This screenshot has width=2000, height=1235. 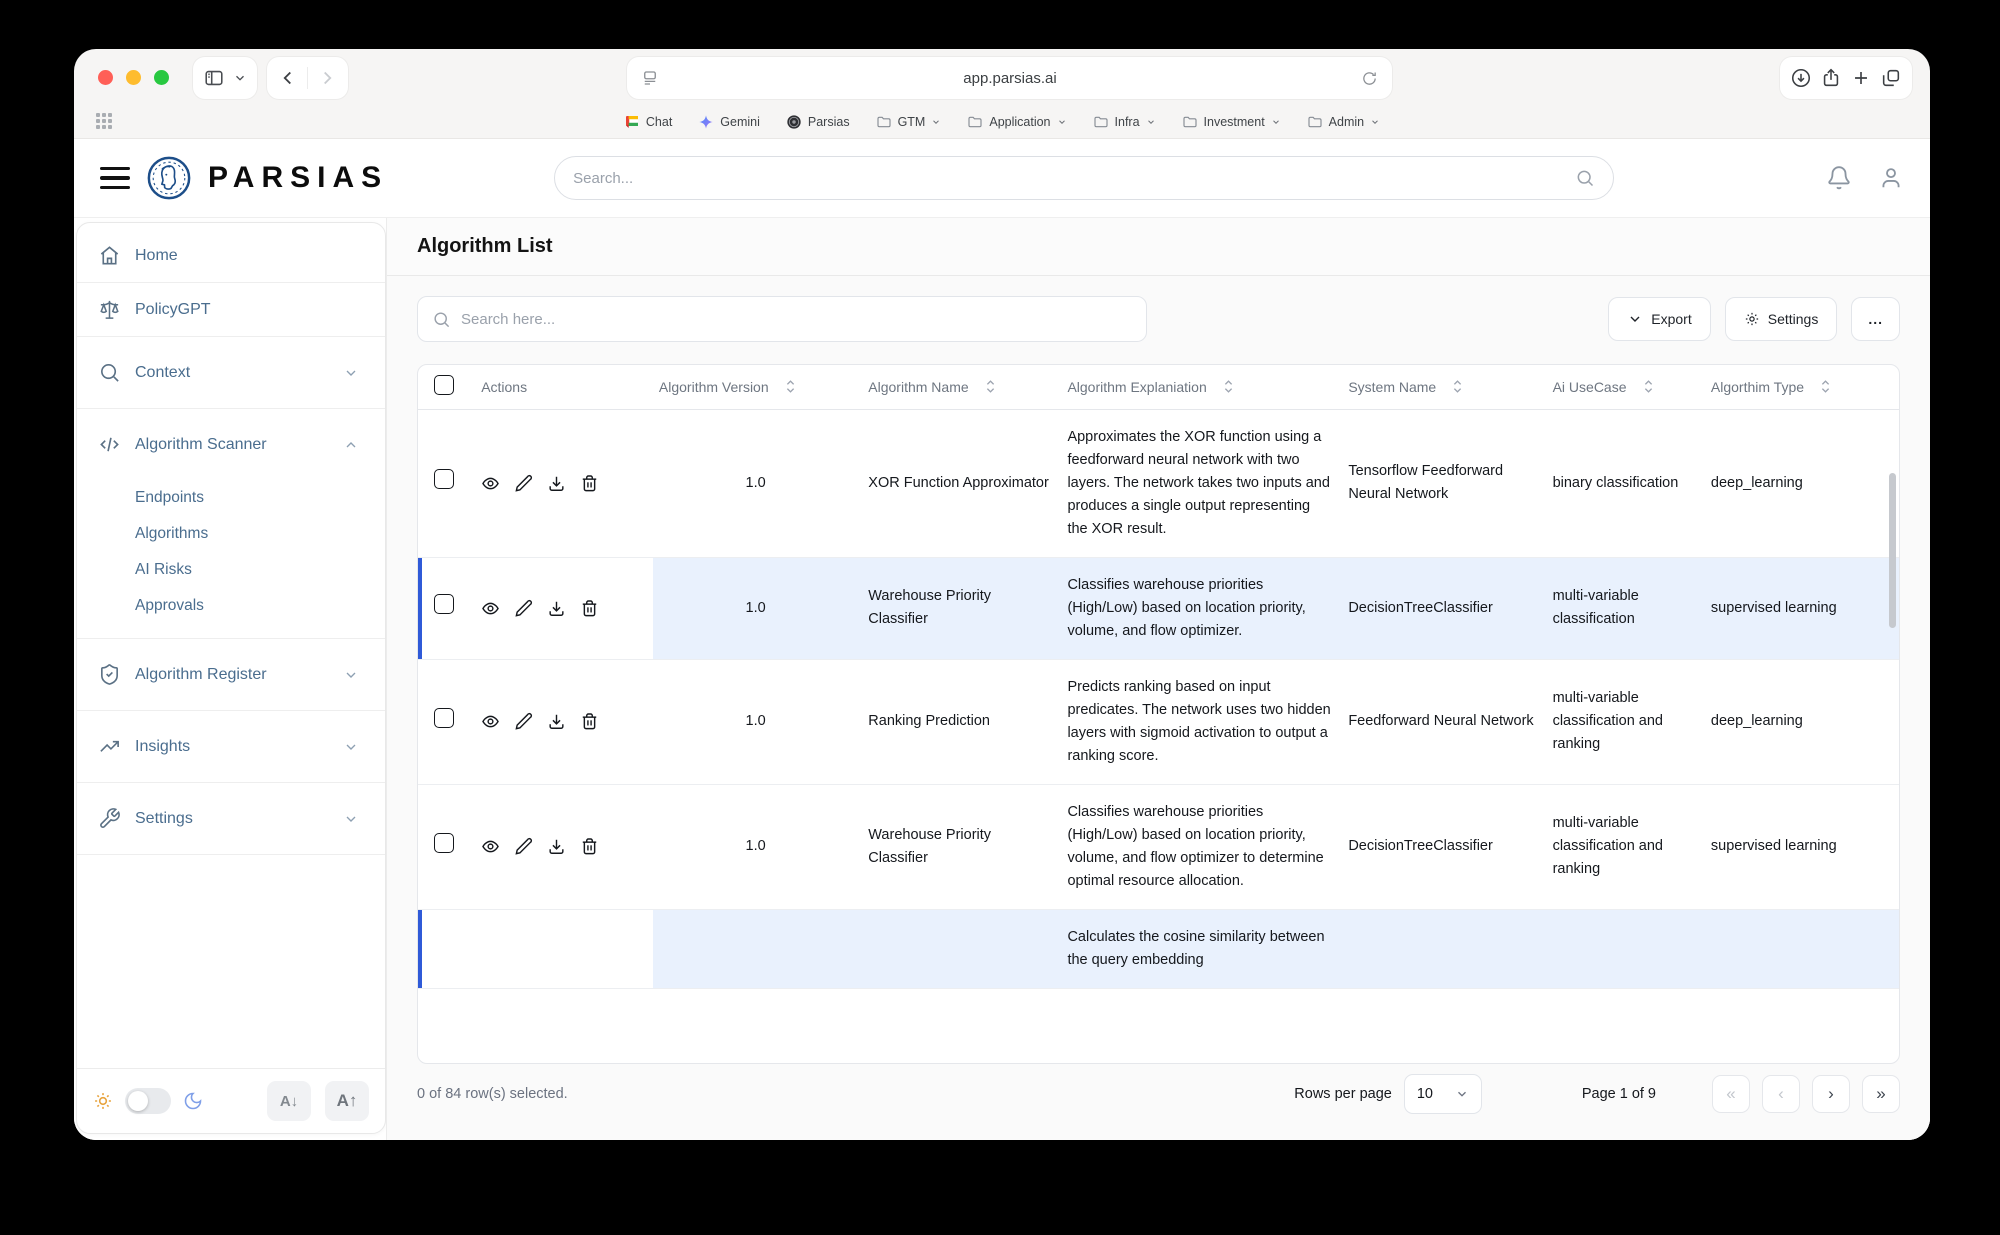 I want to click on reader-view-icon, so click(x=650, y=78).